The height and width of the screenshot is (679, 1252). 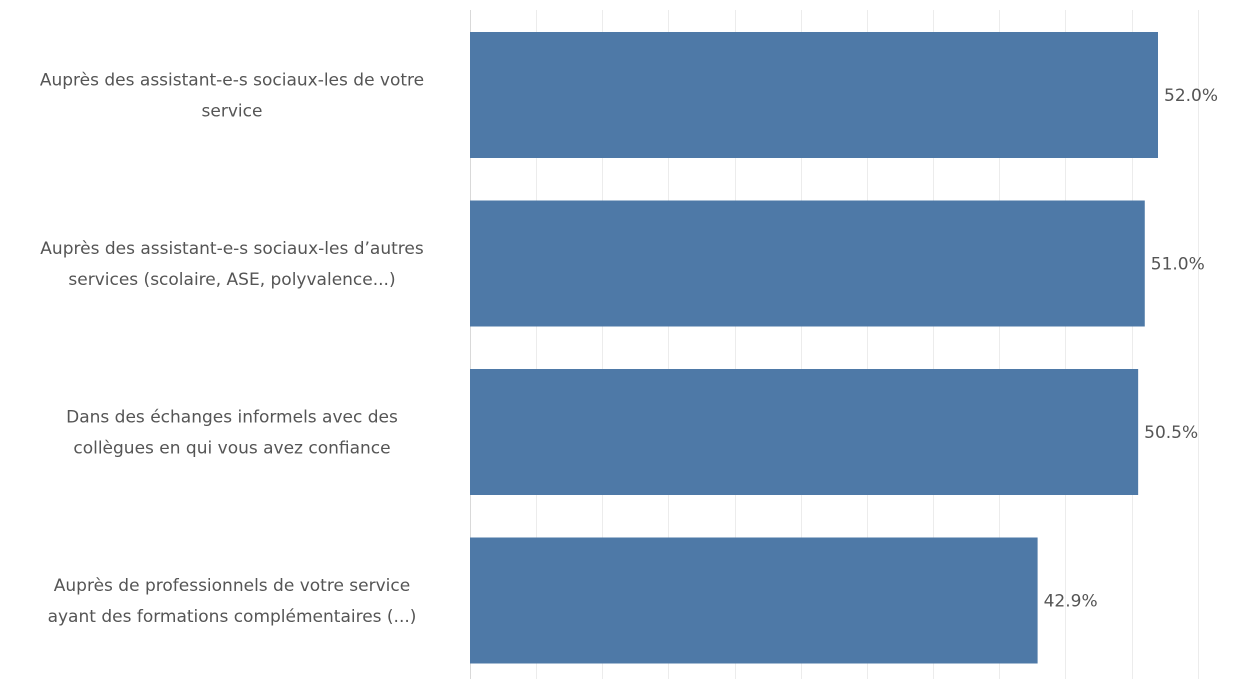 I want to click on value-label: 52.0%, so click(x=1191, y=96).